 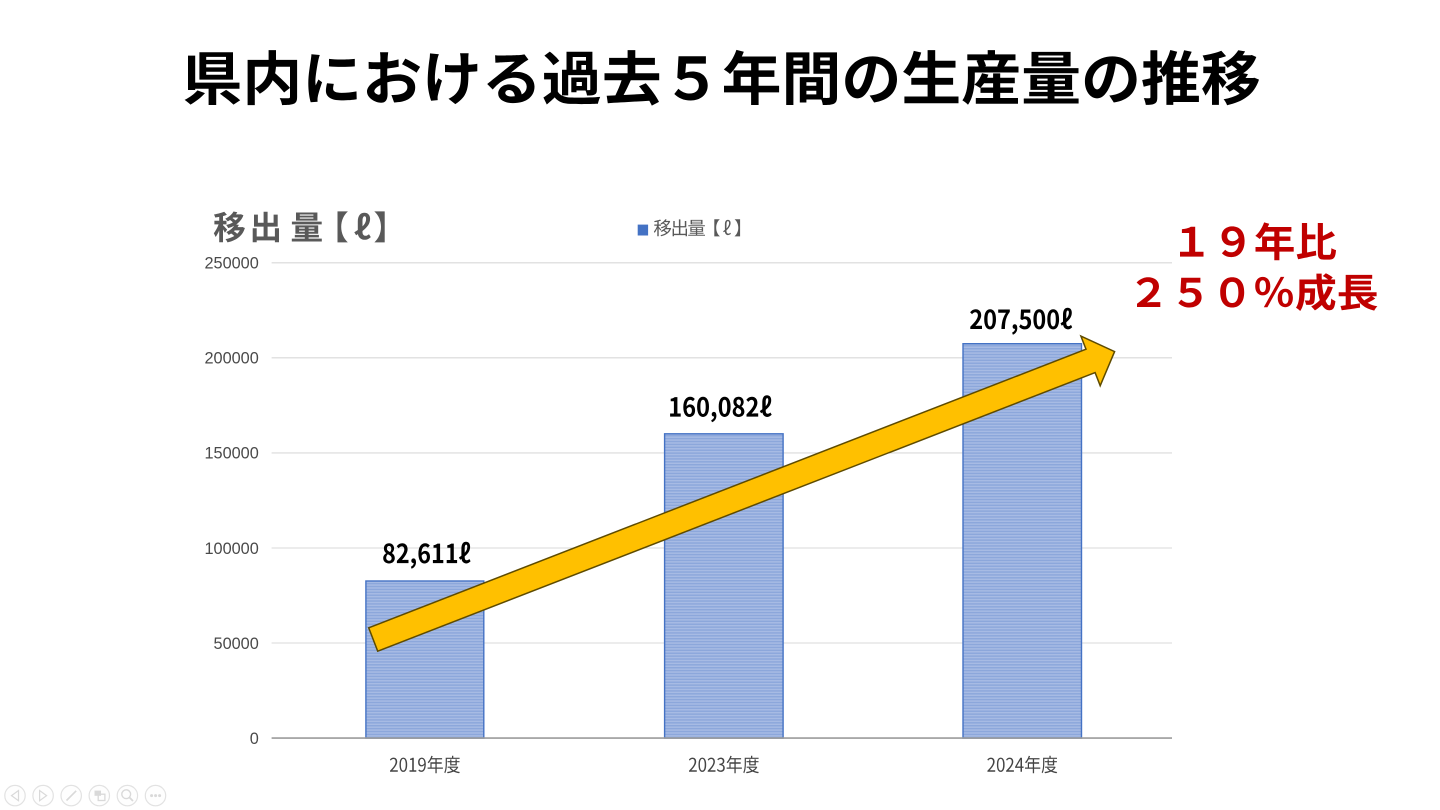 What do you see at coordinates (231, 359) in the screenshot?
I see `svg-text: 200000` at bounding box center [231, 359].